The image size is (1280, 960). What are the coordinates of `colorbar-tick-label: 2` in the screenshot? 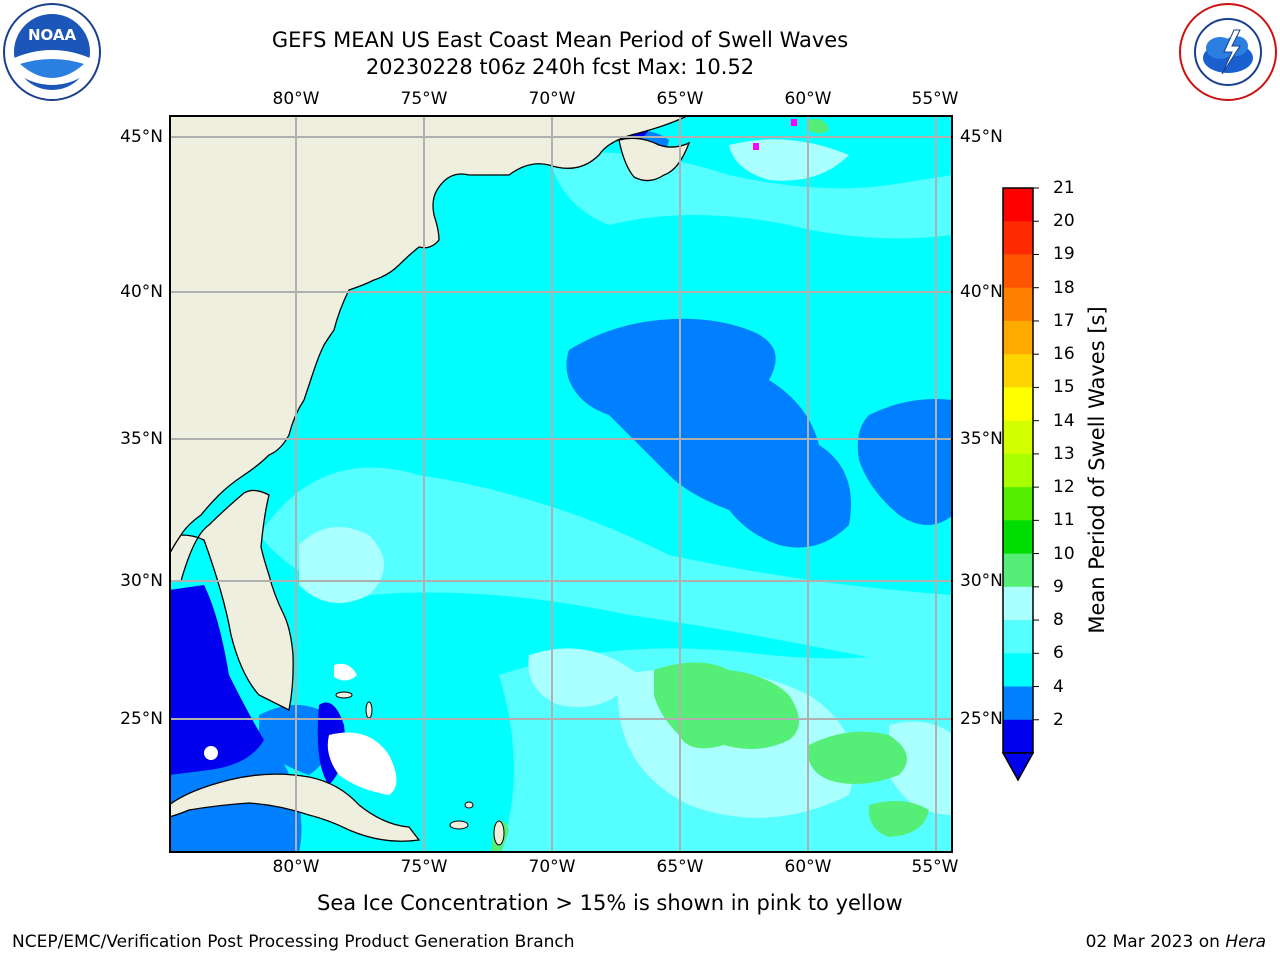 It's located at (1058, 719).